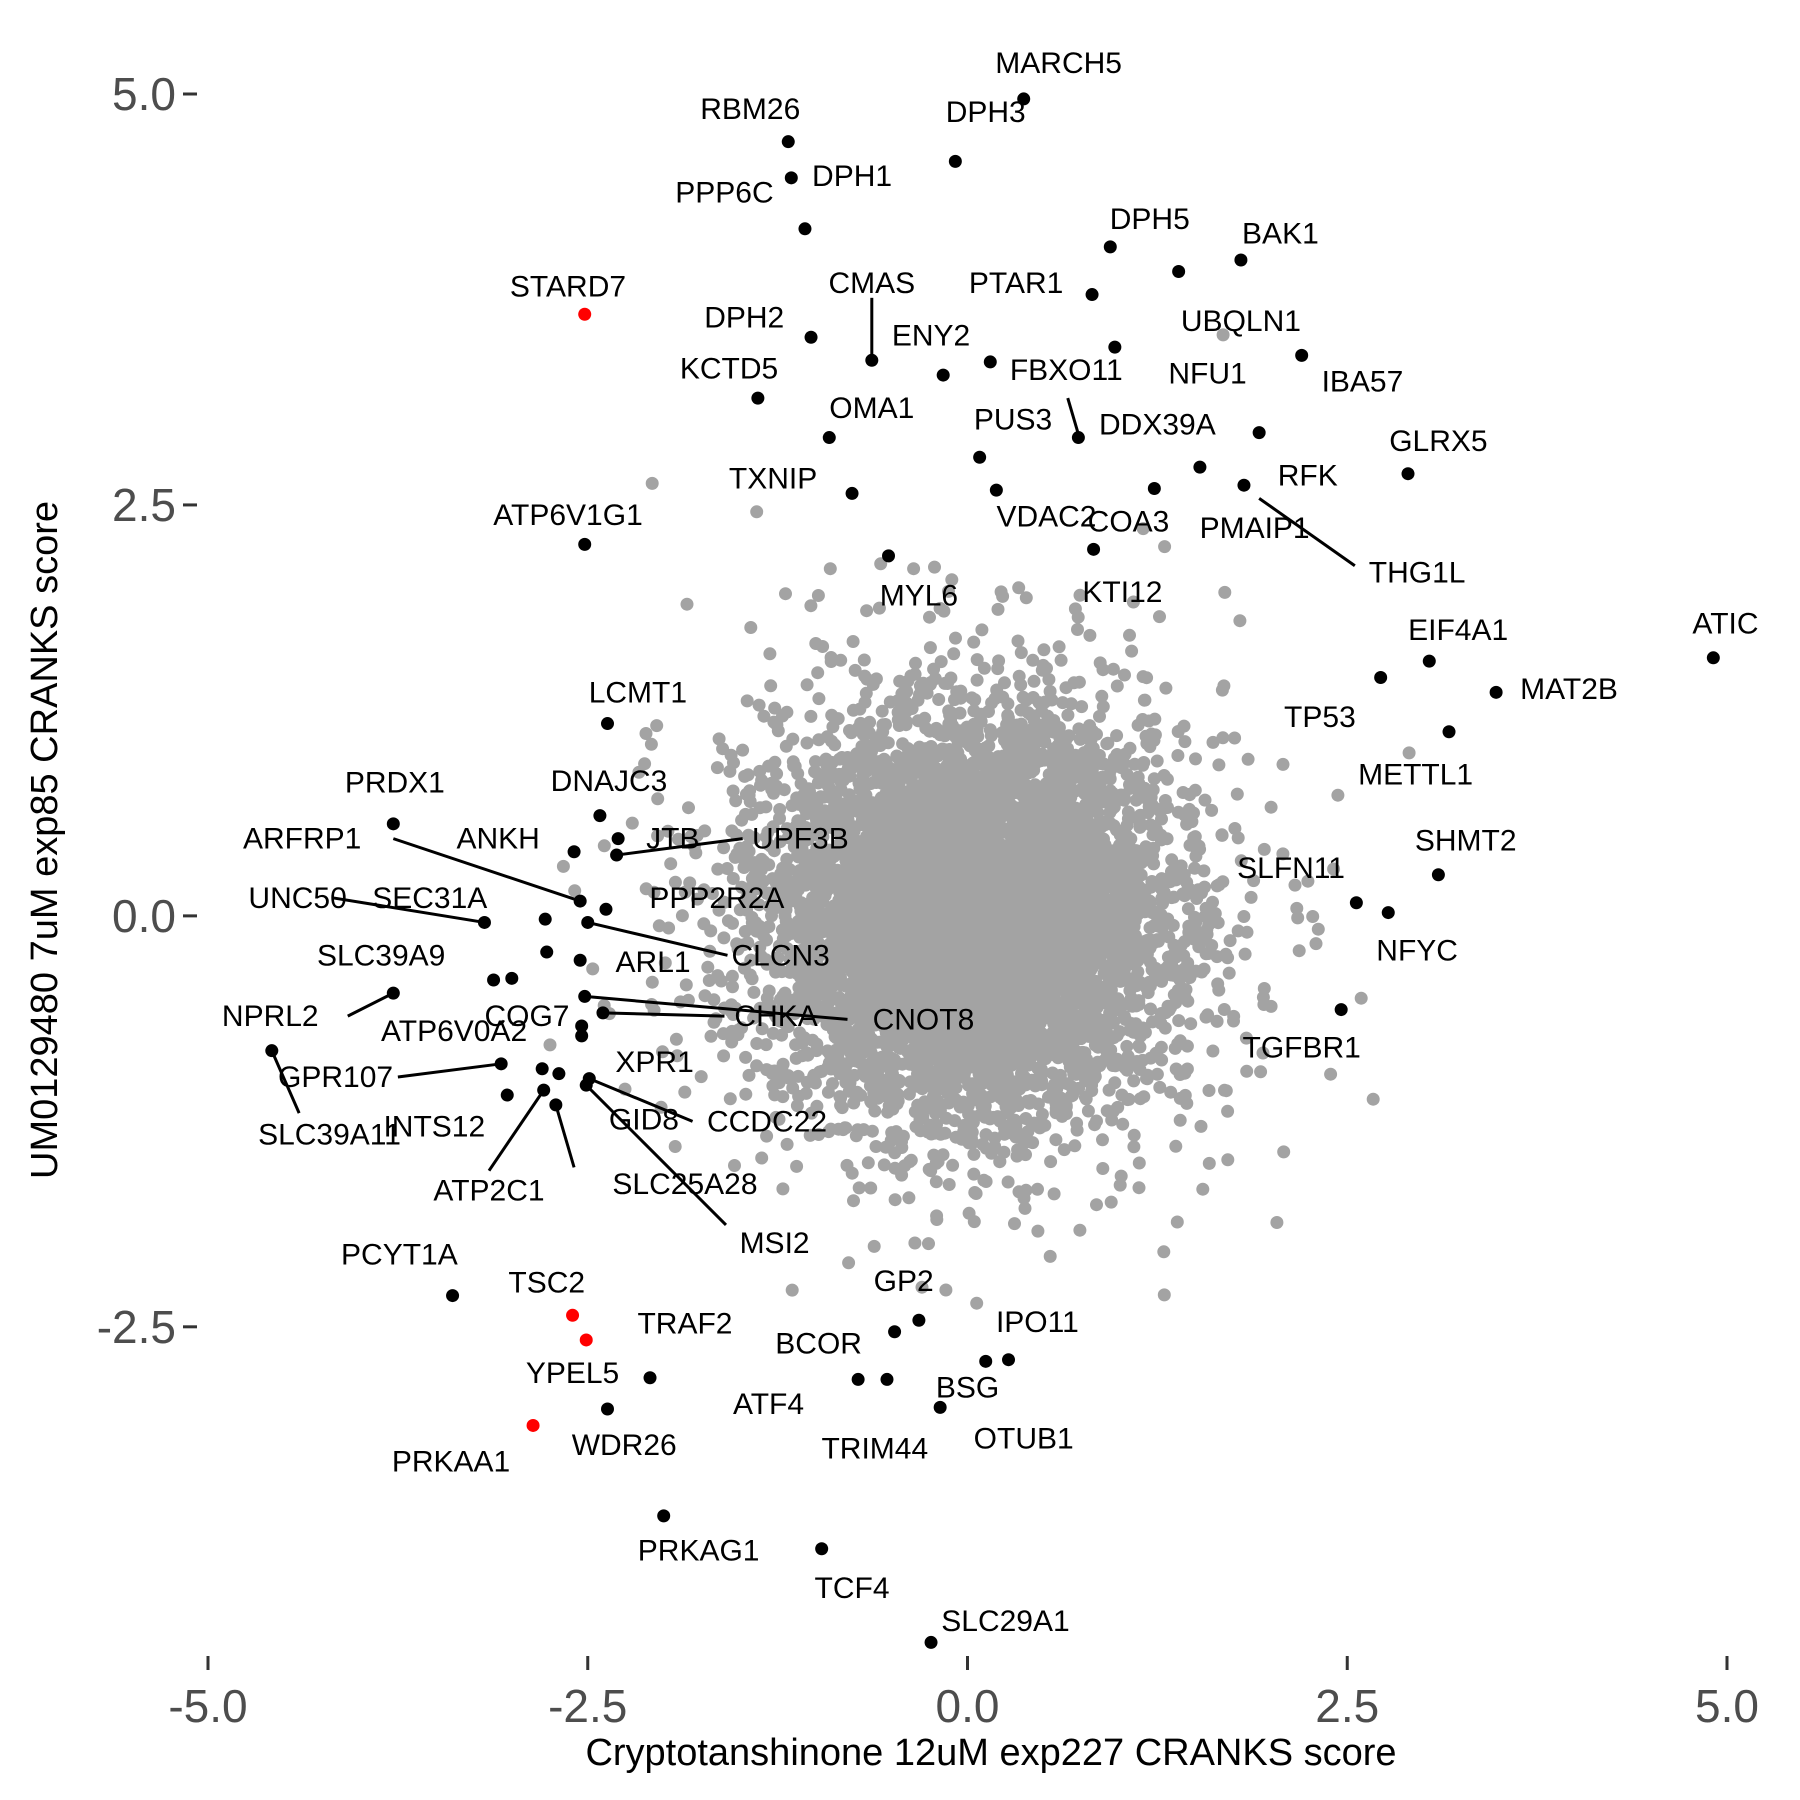  I want to click on gene-label-pcyt1a: PCYT1A, so click(399, 1254).